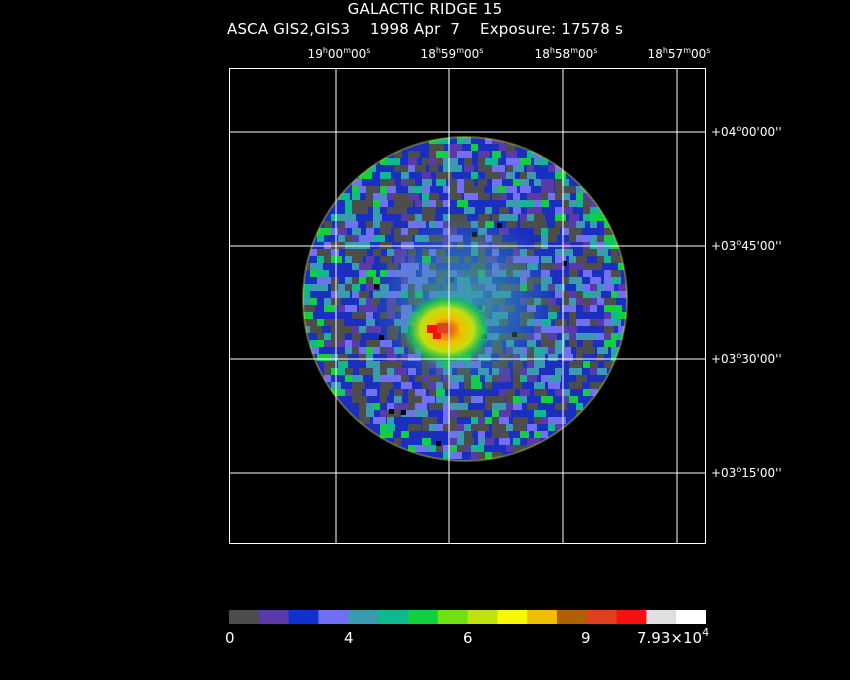  I want to click on dec-tick-label: +03o30'00'', so click(746, 359).